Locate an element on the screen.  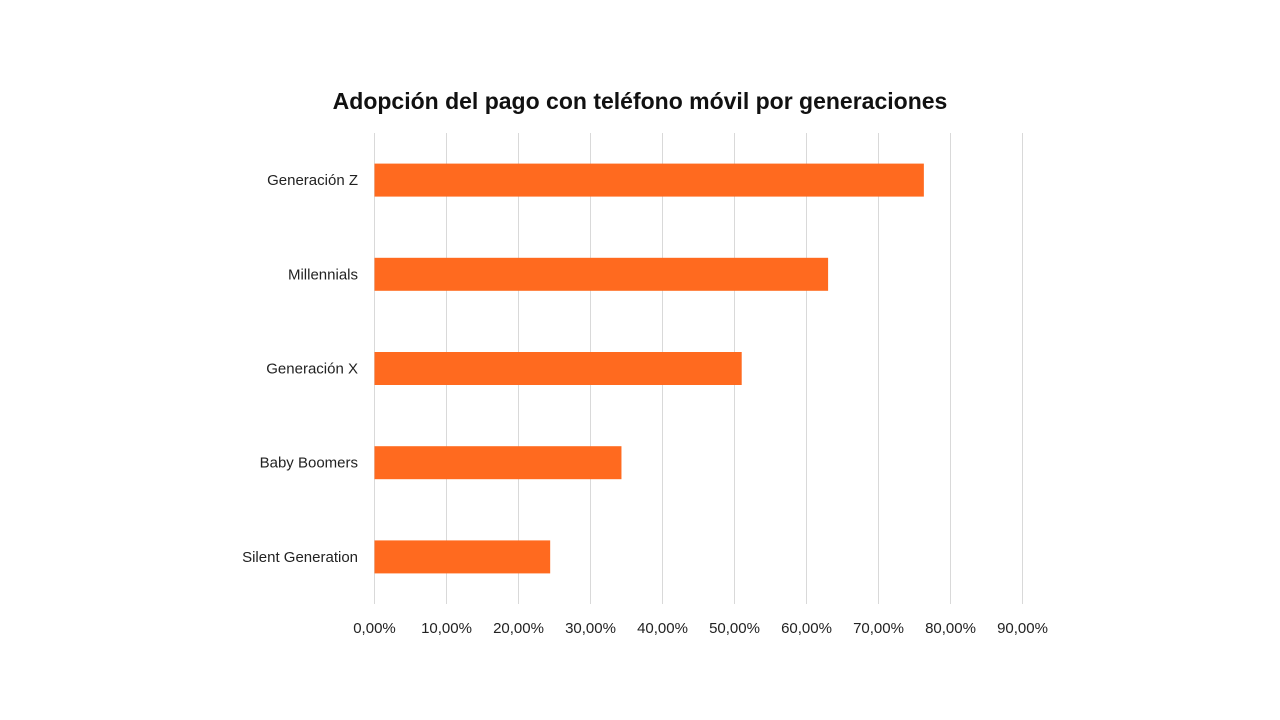
x-tick-label-7: 70,00% is located at coordinates (878, 628).